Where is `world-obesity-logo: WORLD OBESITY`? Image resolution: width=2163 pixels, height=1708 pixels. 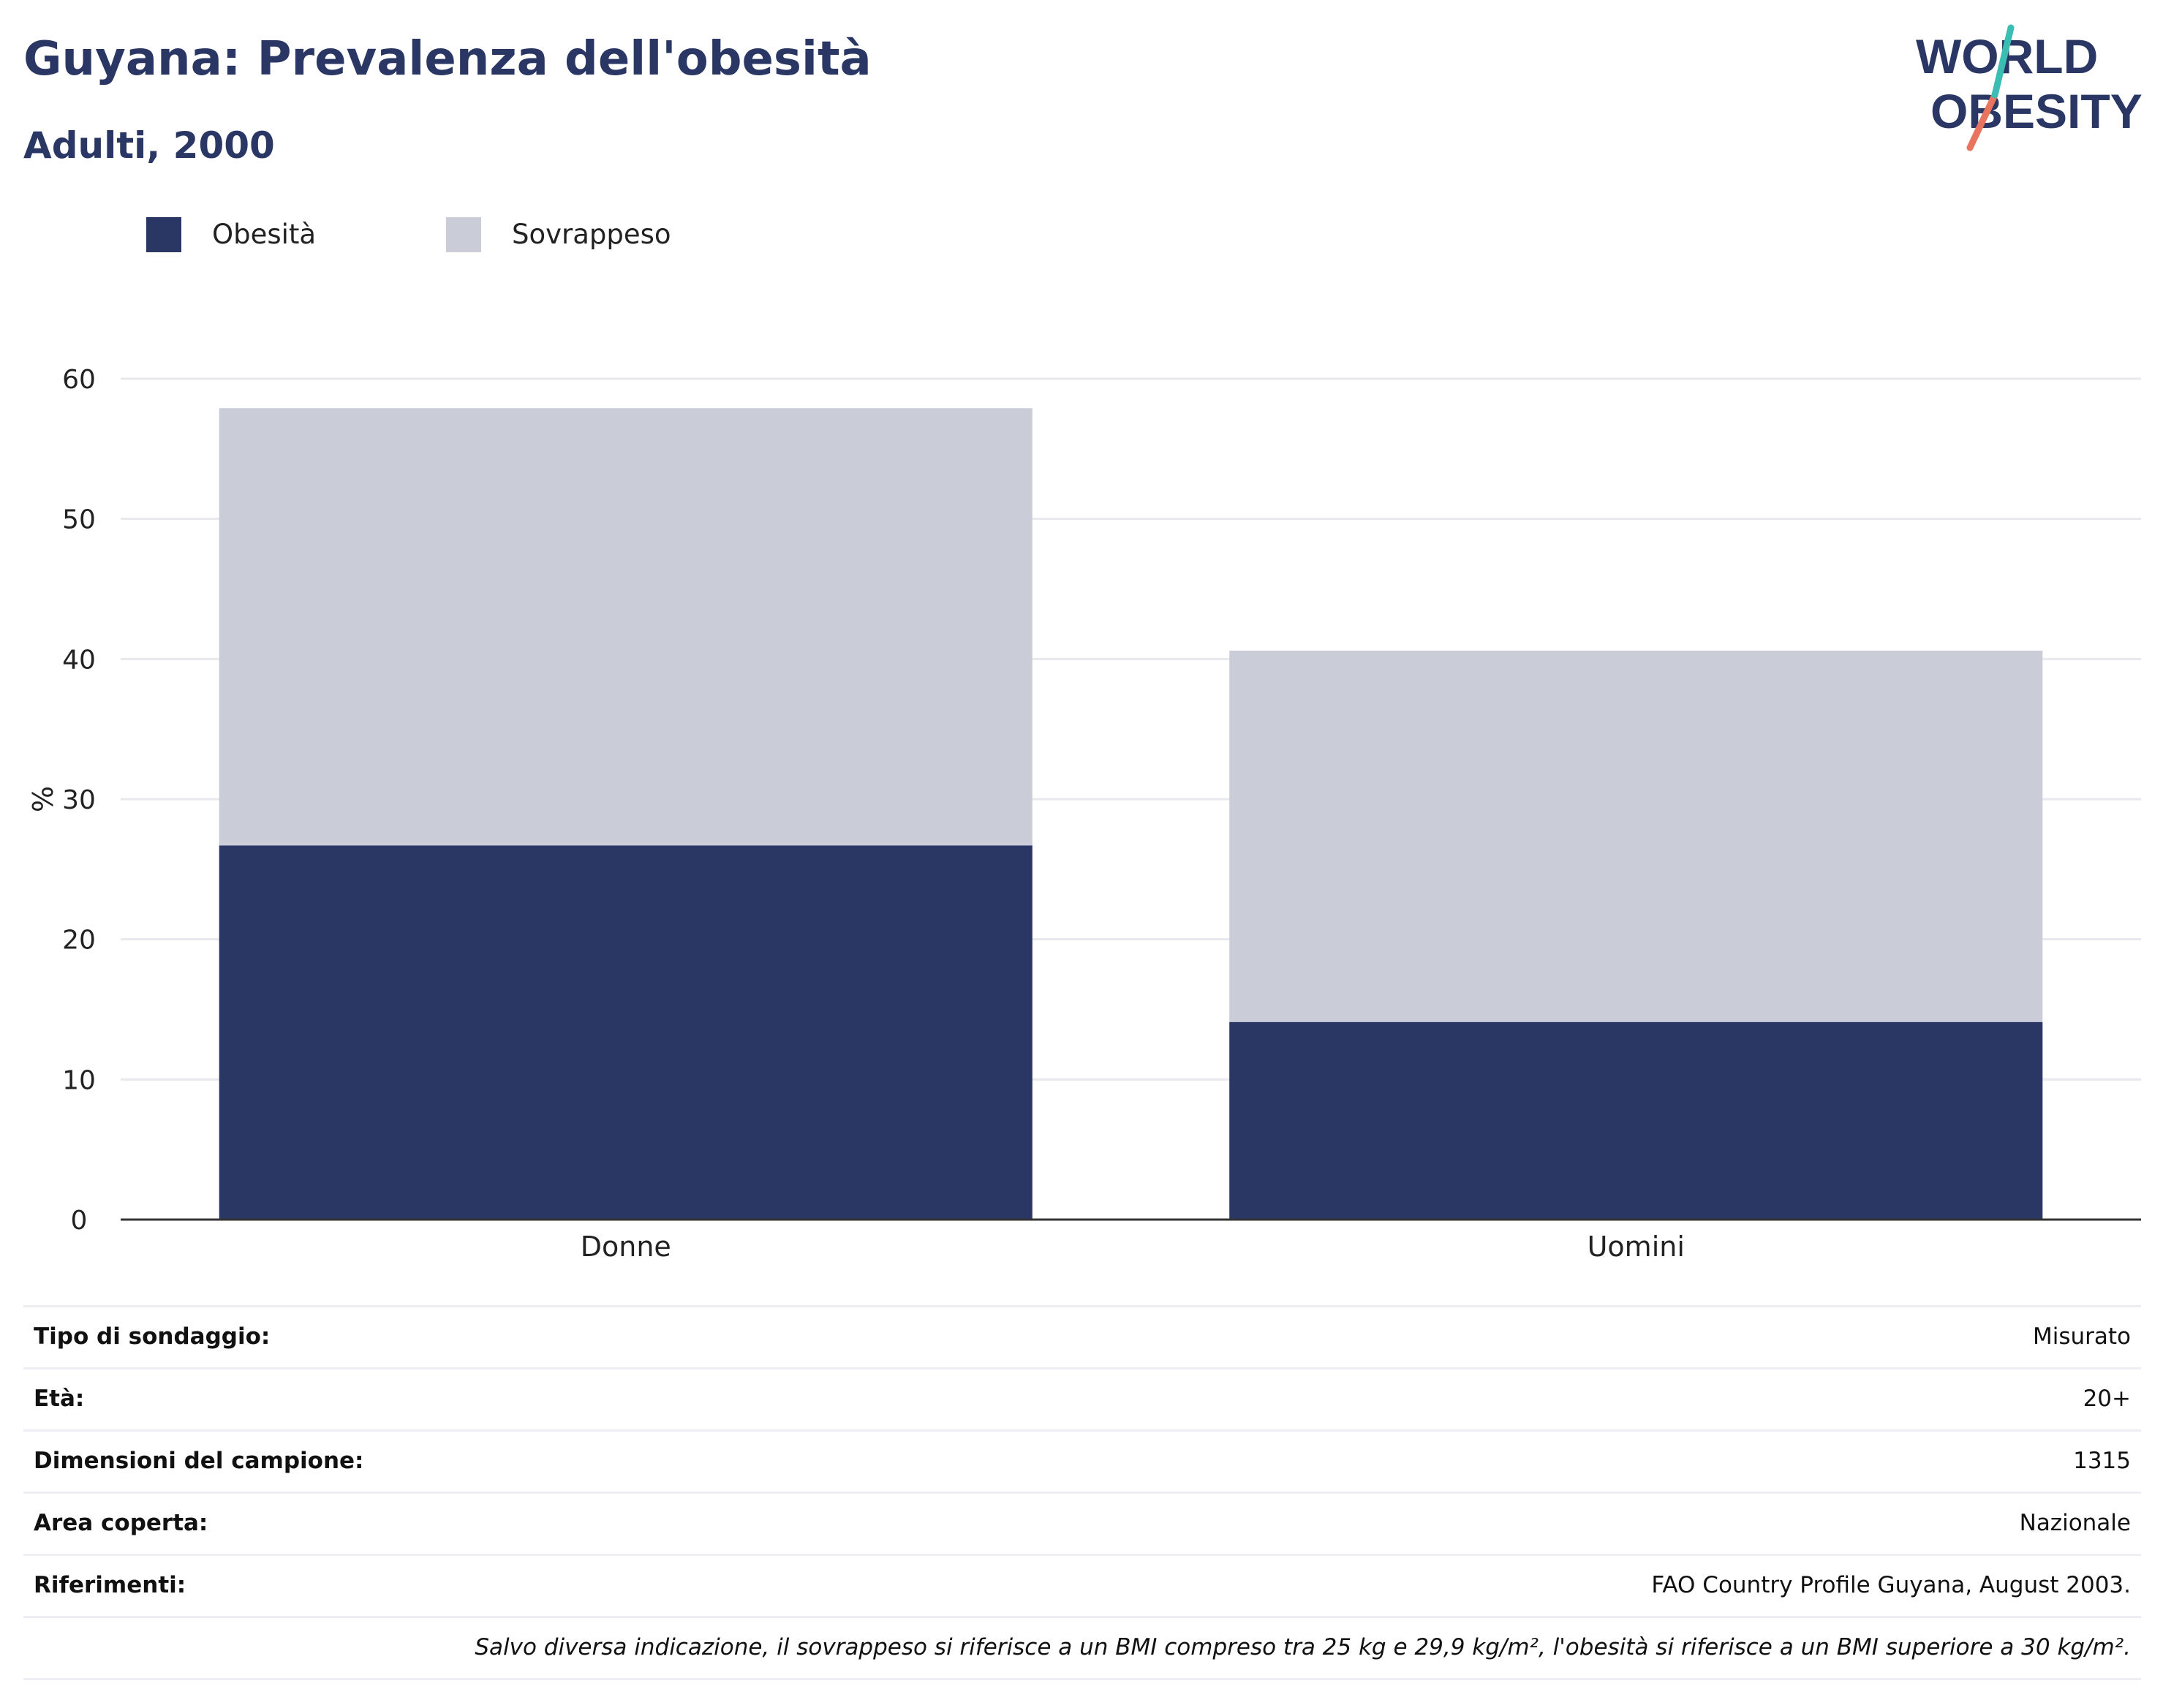 world-obesity-logo: WORLD OBESITY is located at coordinates (2029, 87).